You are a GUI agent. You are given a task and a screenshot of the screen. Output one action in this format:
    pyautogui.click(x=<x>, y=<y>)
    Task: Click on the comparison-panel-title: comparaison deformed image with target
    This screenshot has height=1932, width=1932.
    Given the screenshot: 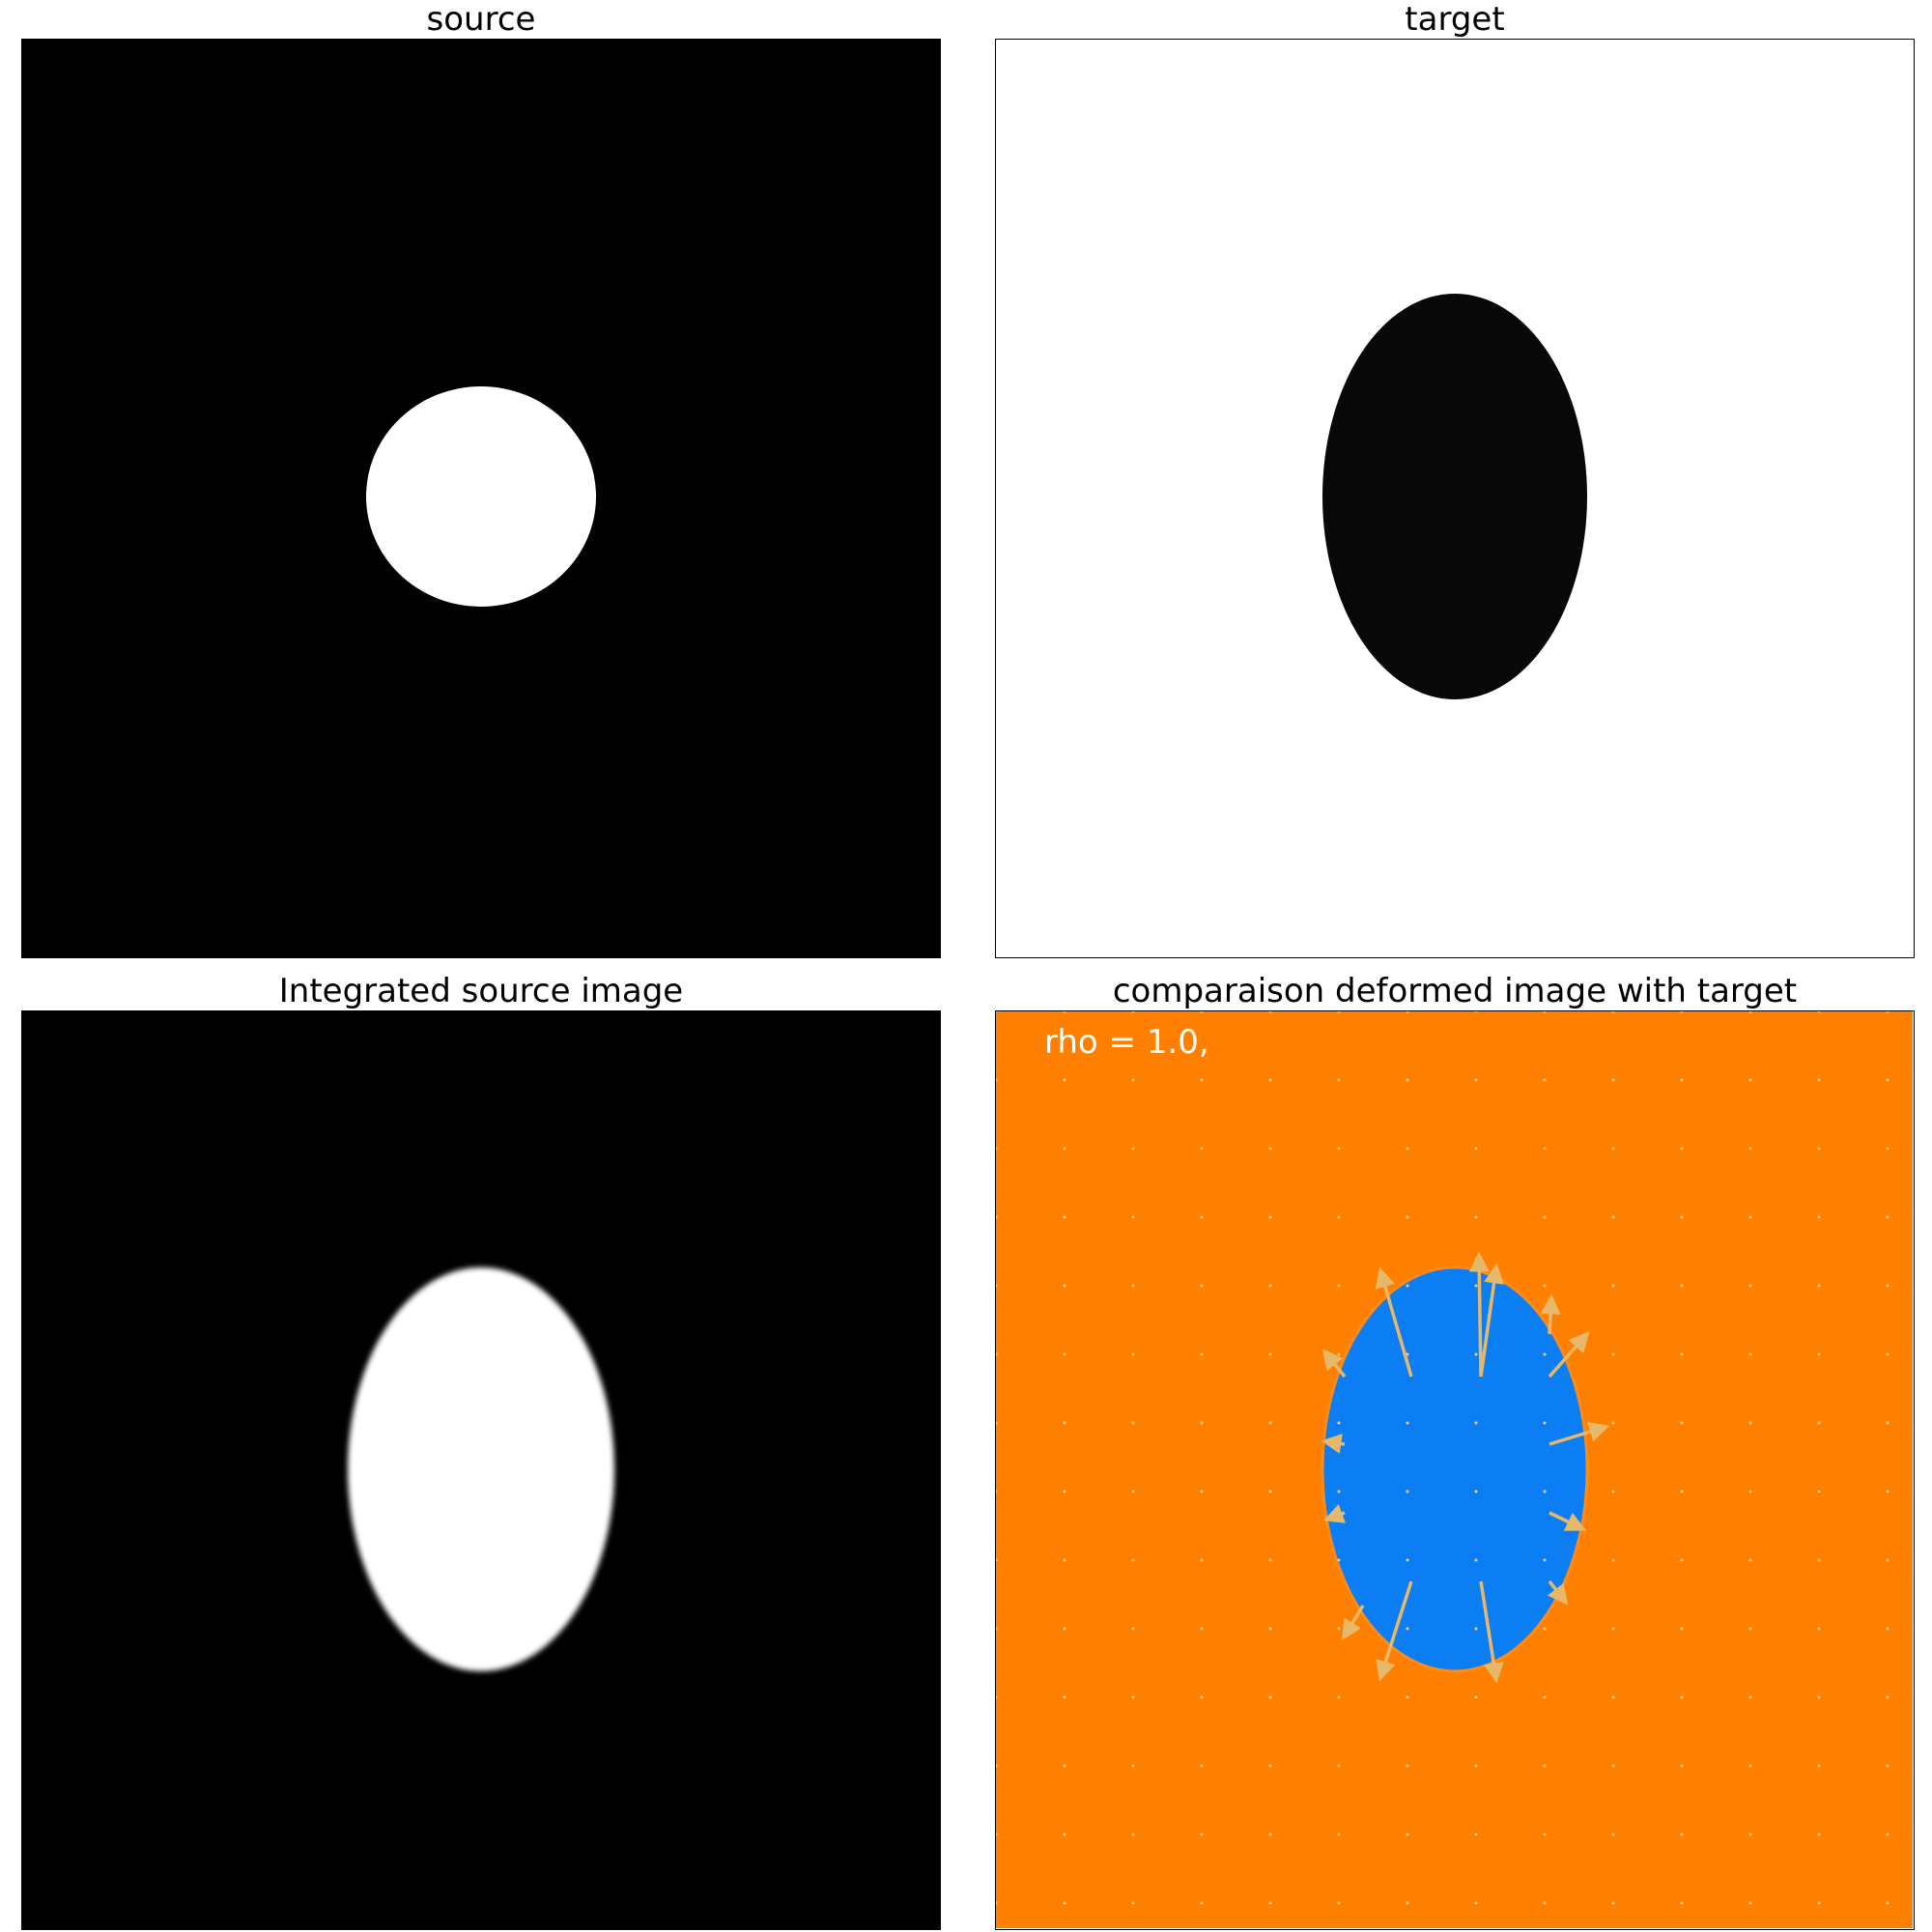 What is the action you would take?
    pyautogui.click(x=1455, y=991)
    